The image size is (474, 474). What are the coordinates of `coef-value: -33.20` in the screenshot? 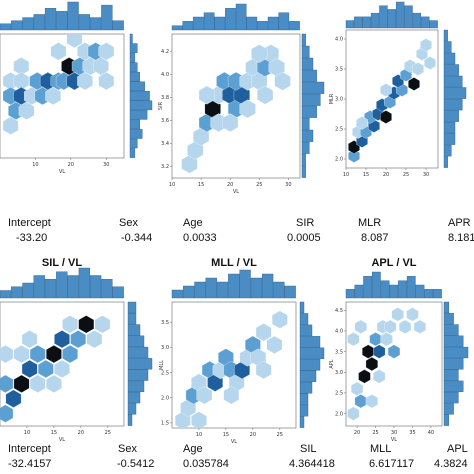 It's located at (31, 238).